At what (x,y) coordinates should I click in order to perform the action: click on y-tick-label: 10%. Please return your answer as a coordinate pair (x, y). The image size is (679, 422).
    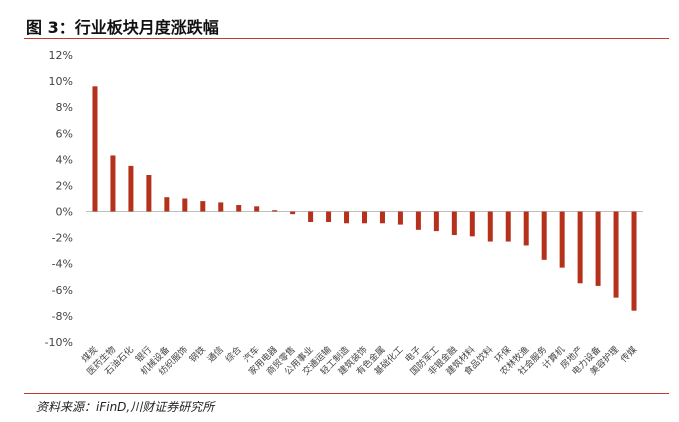
    Looking at the image, I should click on (61, 81).